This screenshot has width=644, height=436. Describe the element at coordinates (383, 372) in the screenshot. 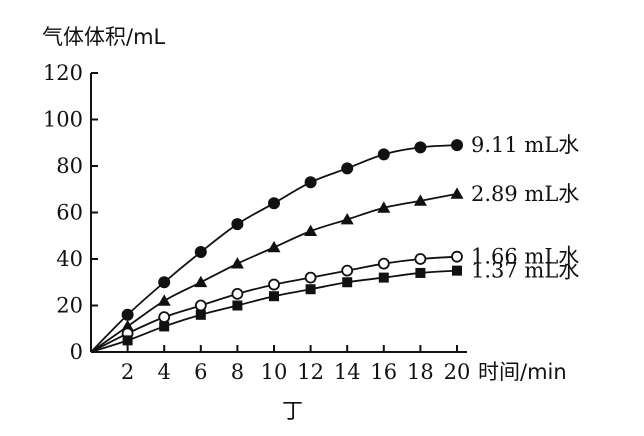

I see `x-tick-label: 16` at that location.